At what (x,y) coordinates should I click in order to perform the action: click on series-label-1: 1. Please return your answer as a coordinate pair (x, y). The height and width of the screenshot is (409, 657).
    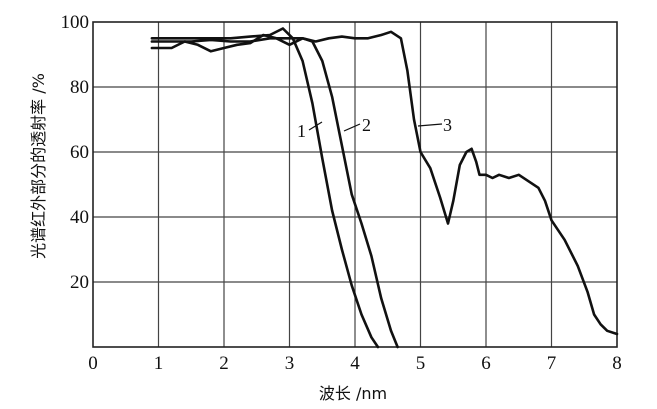
    Looking at the image, I should click on (301, 131).